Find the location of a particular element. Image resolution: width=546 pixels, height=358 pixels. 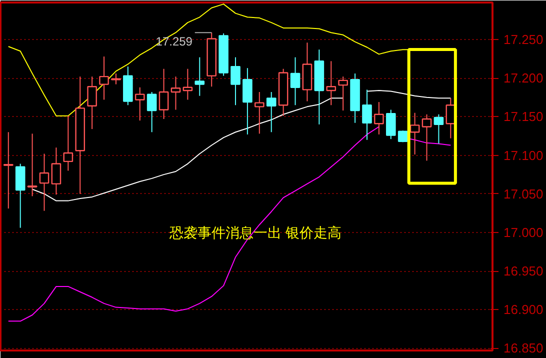

y-tick-label: 16.950 is located at coordinates (524, 271).